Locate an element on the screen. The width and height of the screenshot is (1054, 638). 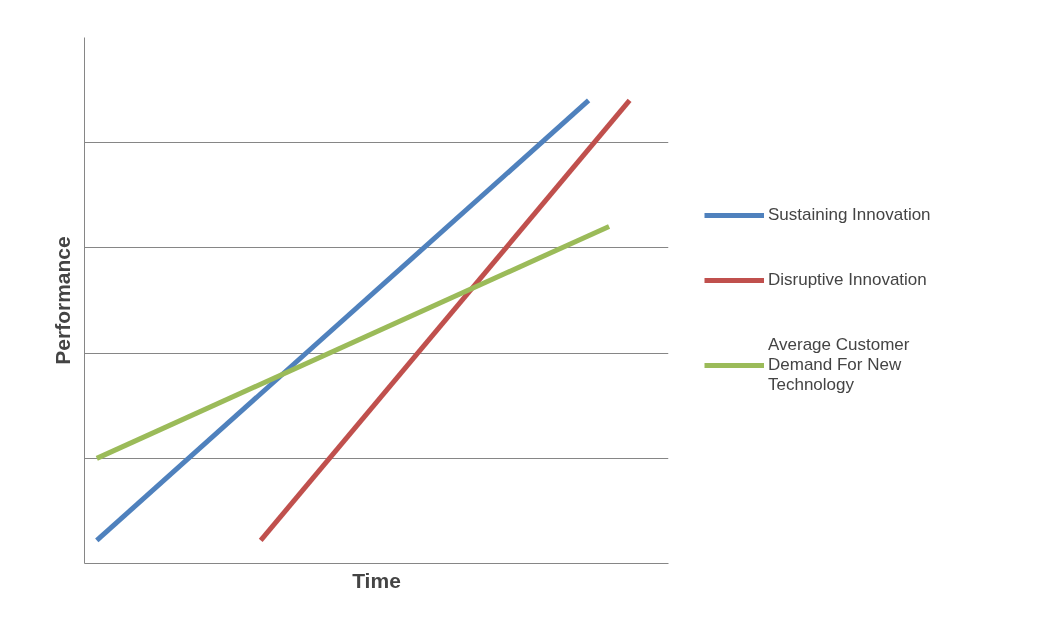
y-axis-title: Performance is located at coordinates (62, 300).